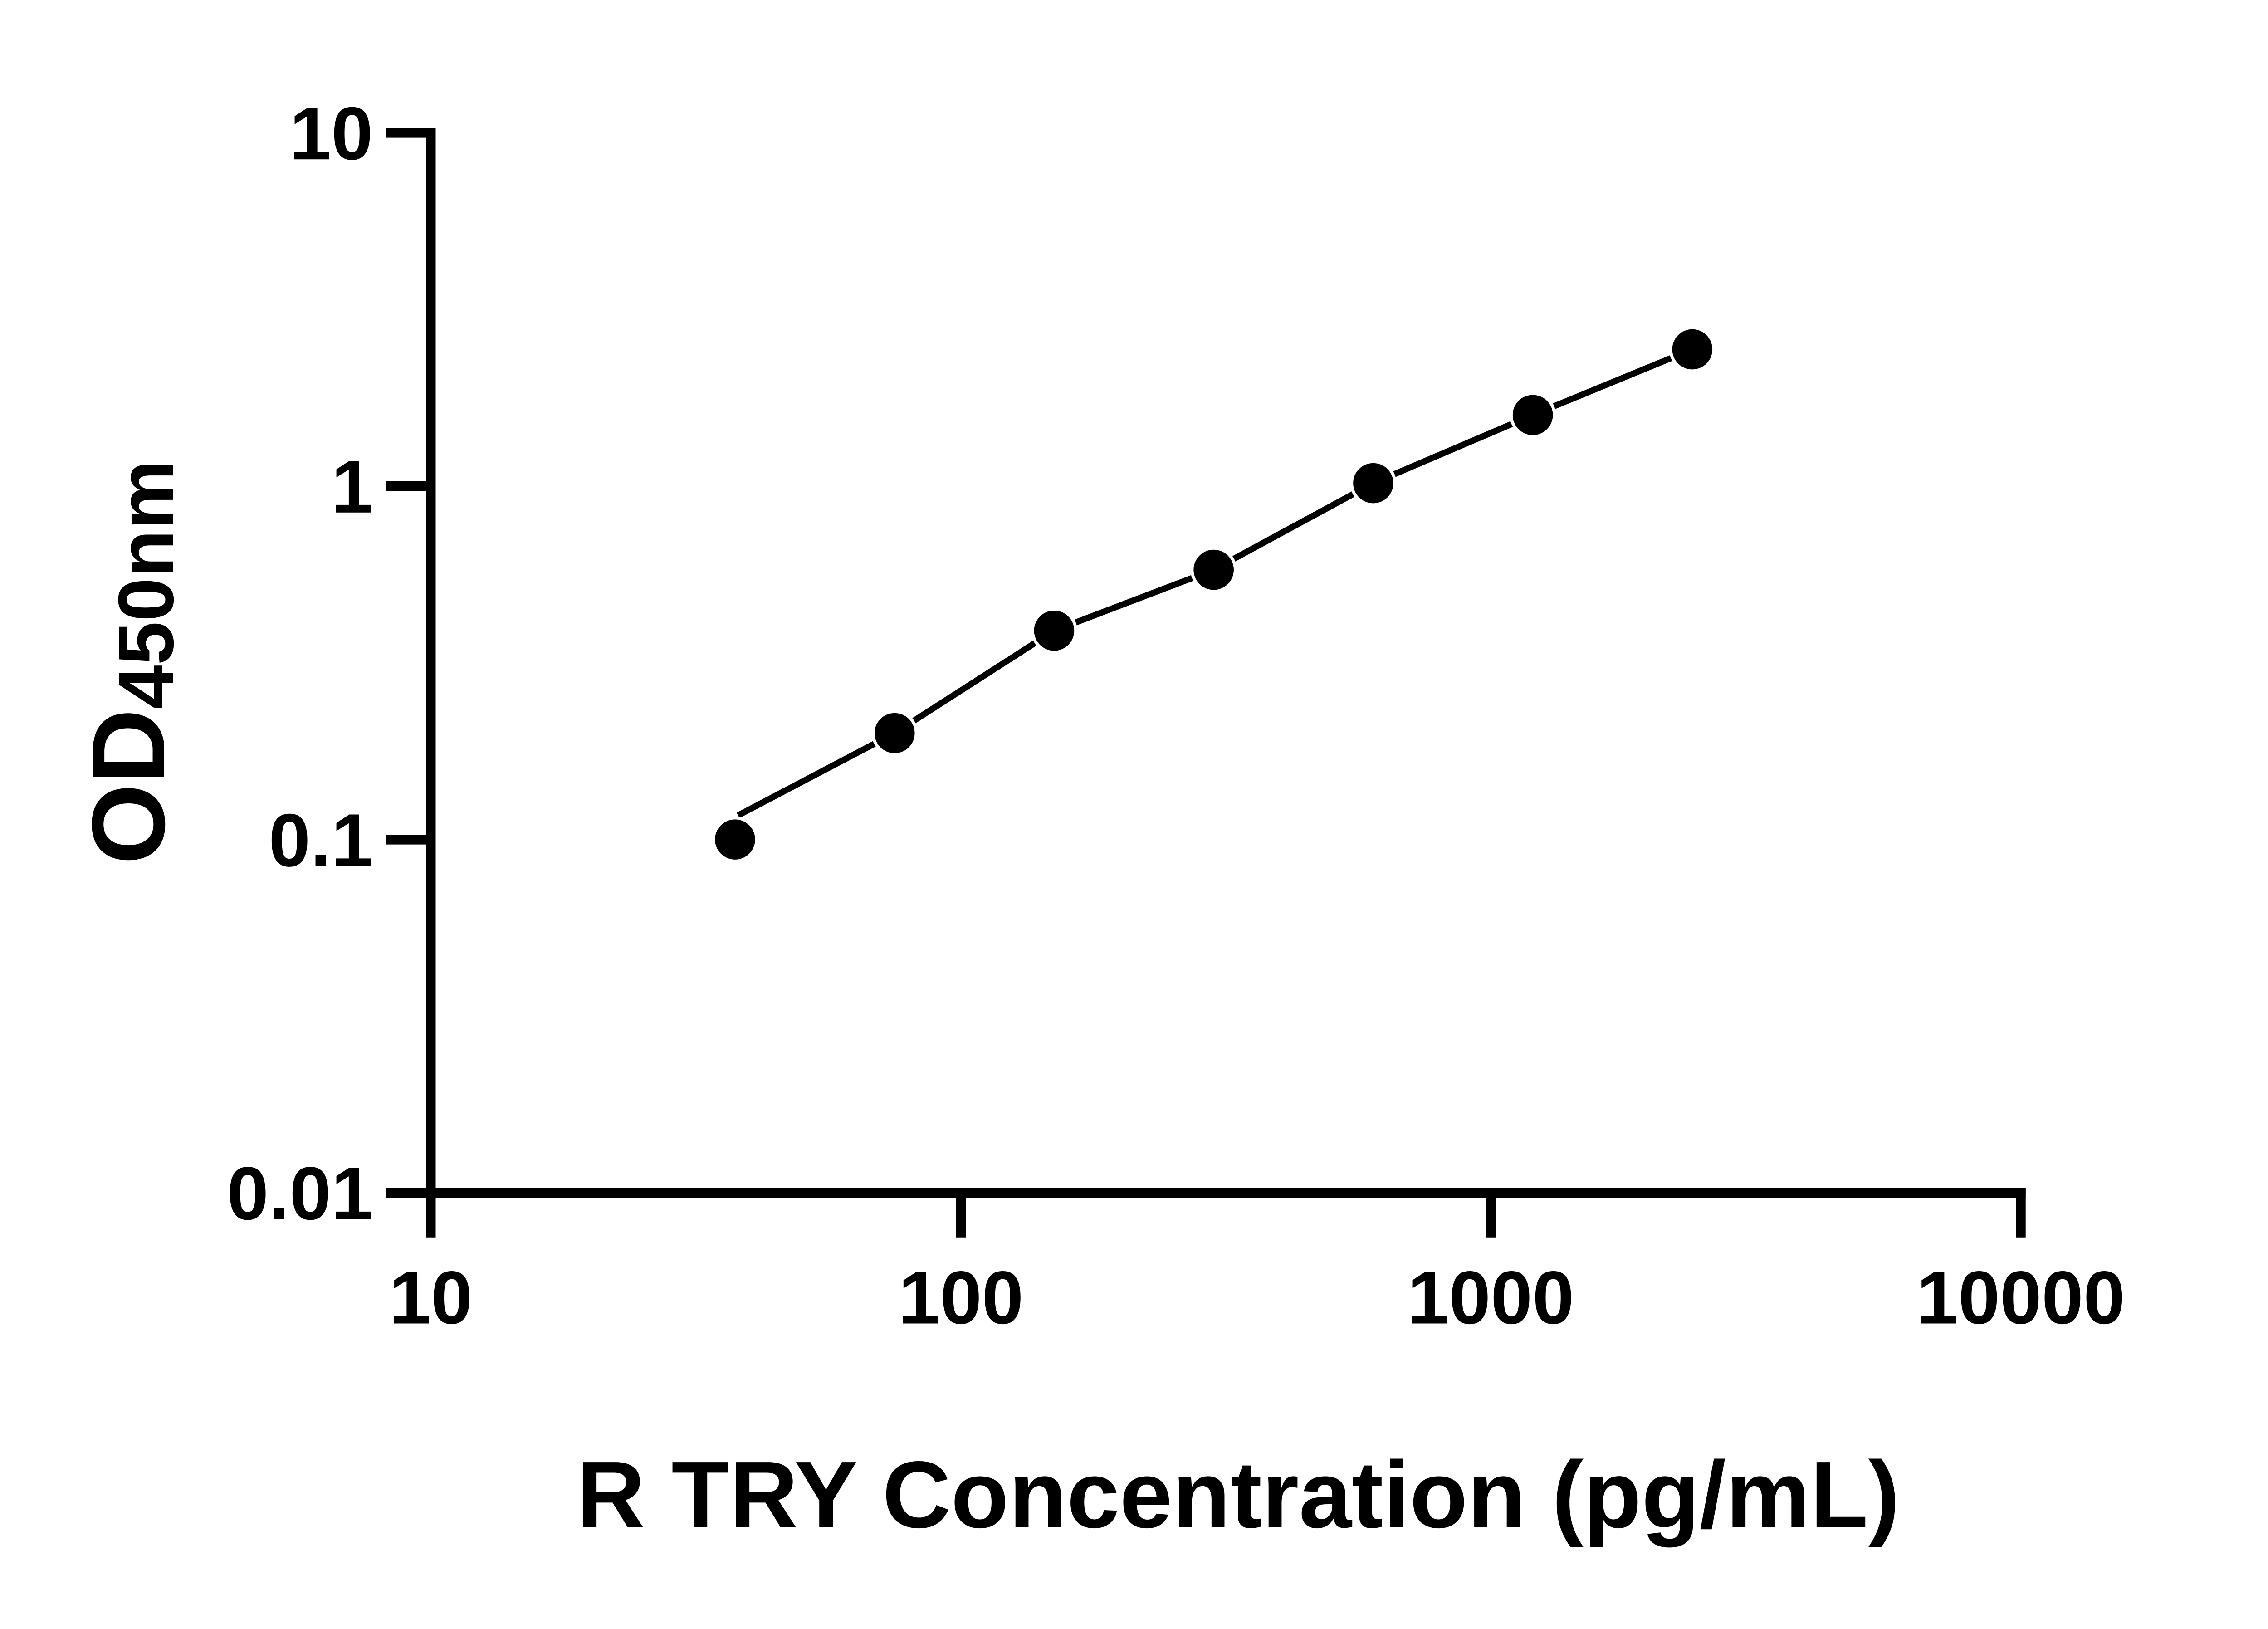 The image size is (2268, 1629). Describe the element at coordinates (352, 487) in the screenshot. I see `y-tick-label-1: 1` at that location.